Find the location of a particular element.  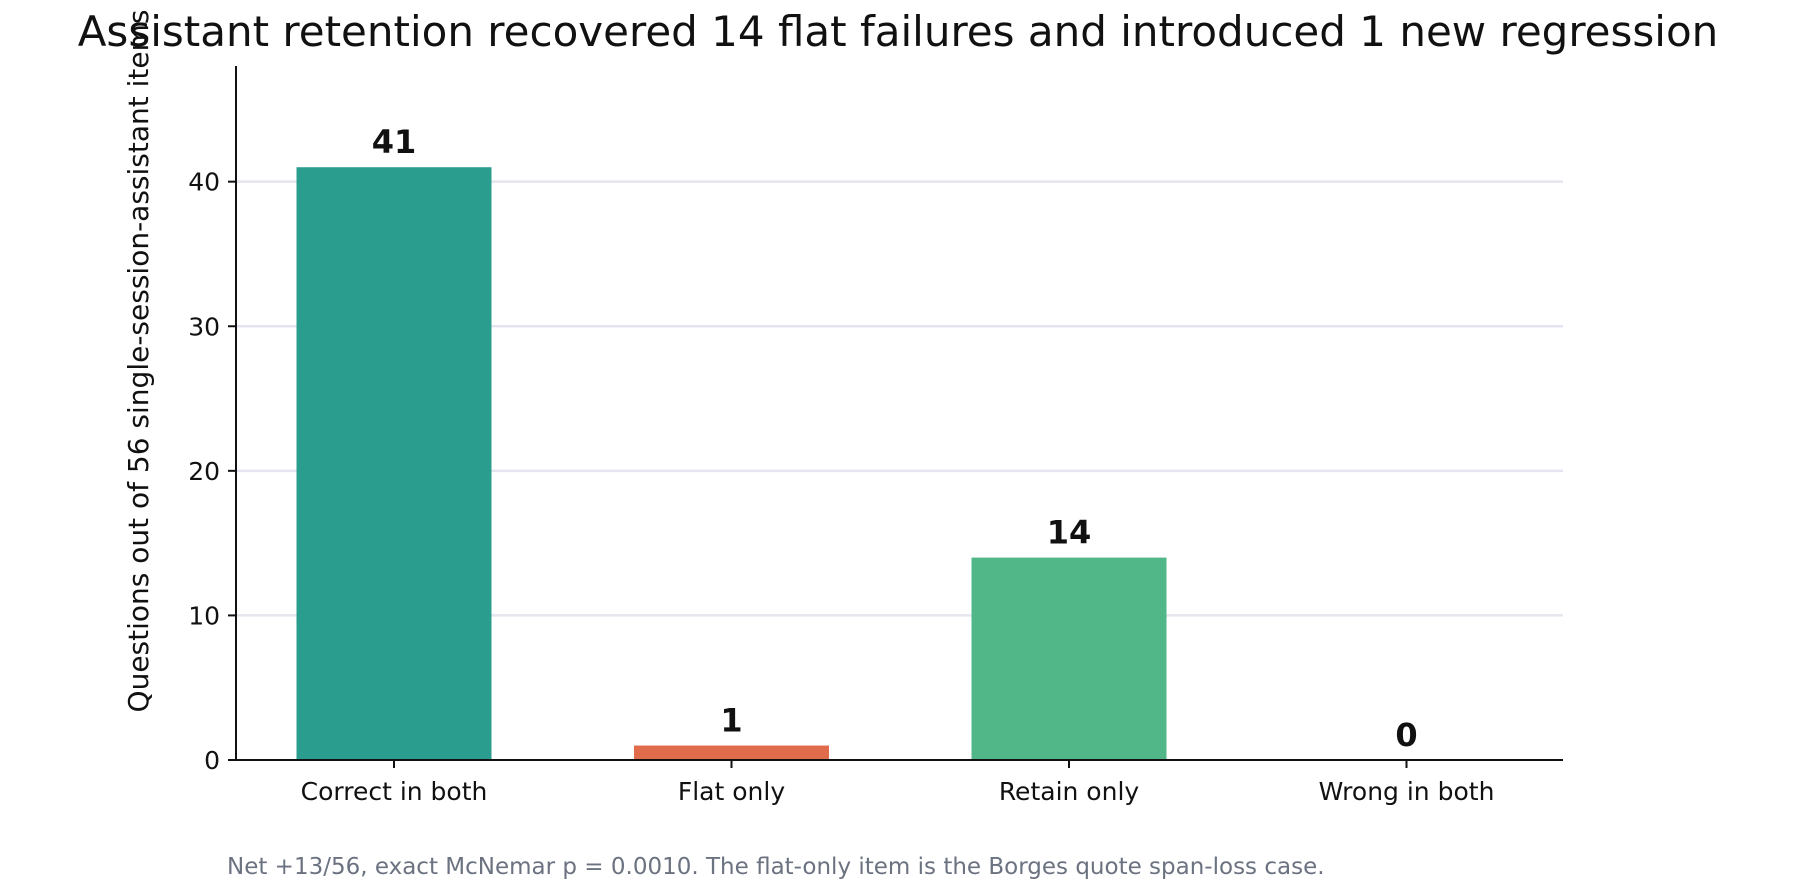

data-label-flat-only: 1 is located at coordinates (731, 721).